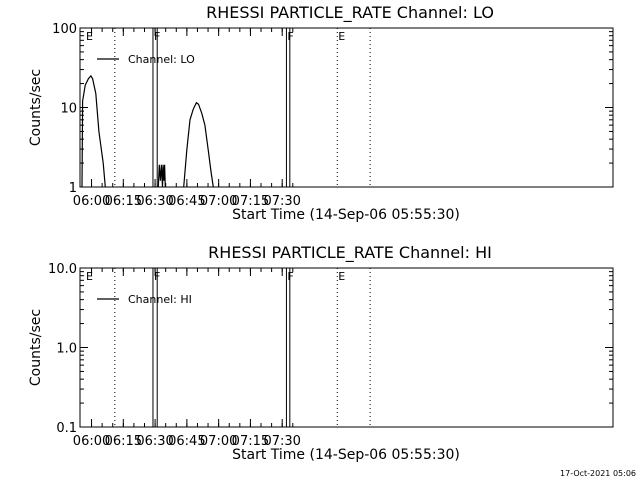 Image resolution: width=640 pixels, height=480 pixels. Describe the element at coordinates (68, 109) in the screenshot. I see `y-tick-label: 10` at that location.